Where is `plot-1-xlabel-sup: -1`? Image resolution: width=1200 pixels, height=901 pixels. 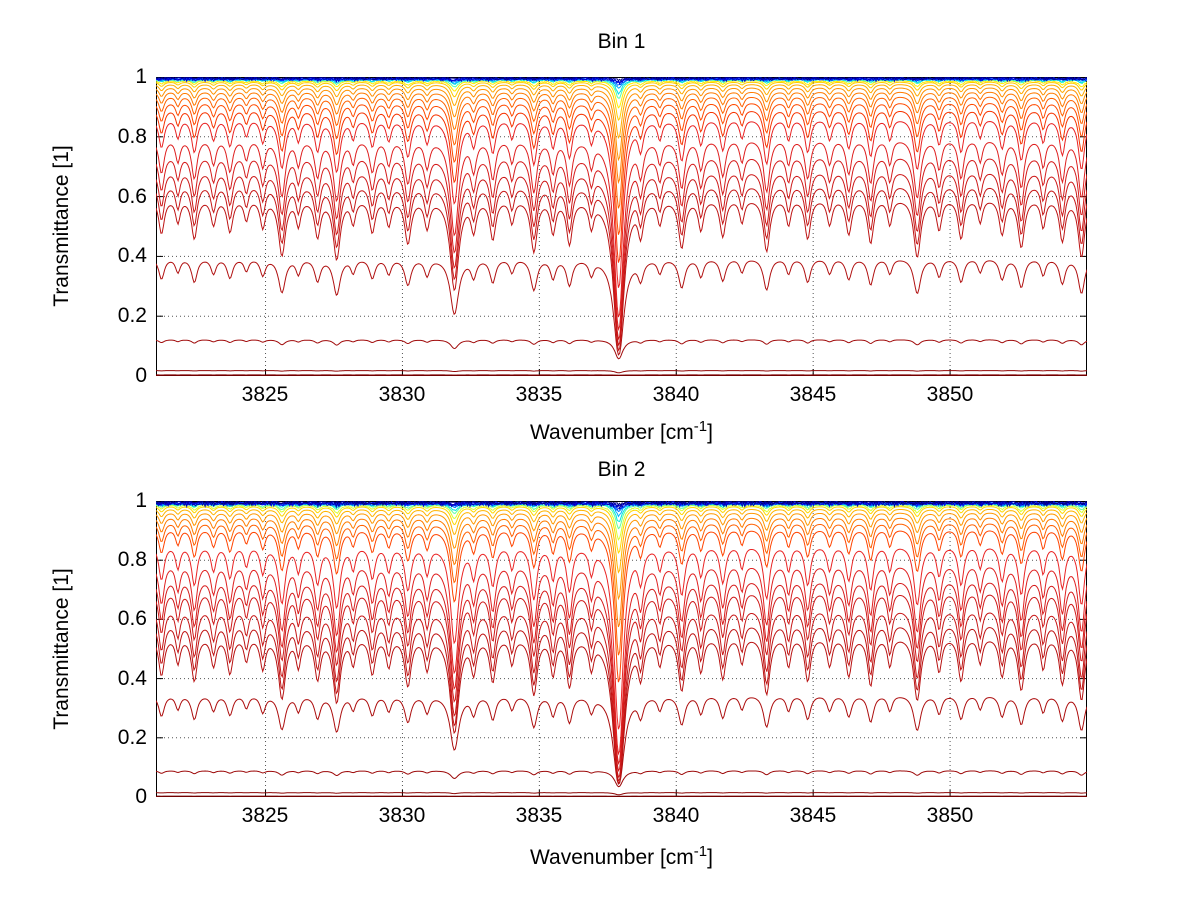 plot-1-xlabel-sup: -1 is located at coordinates (700, 426).